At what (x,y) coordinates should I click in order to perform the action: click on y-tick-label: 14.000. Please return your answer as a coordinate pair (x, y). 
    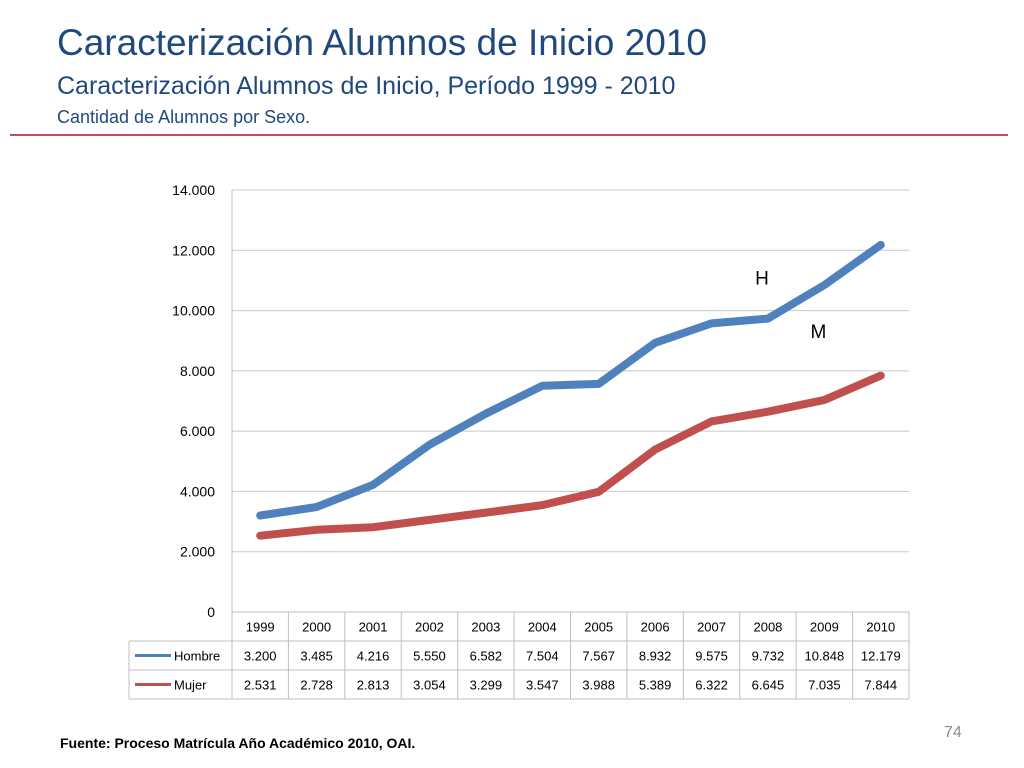
    Looking at the image, I should click on (193, 190).